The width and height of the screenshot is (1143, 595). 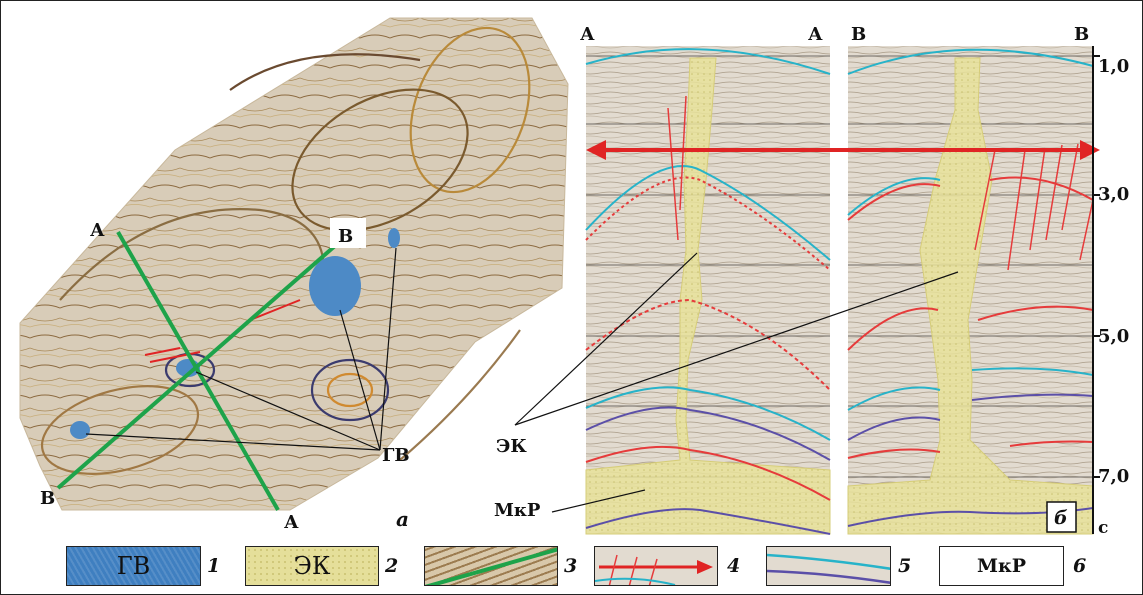 I want to click on map-label-a-start: А, so click(x=97, y=230).